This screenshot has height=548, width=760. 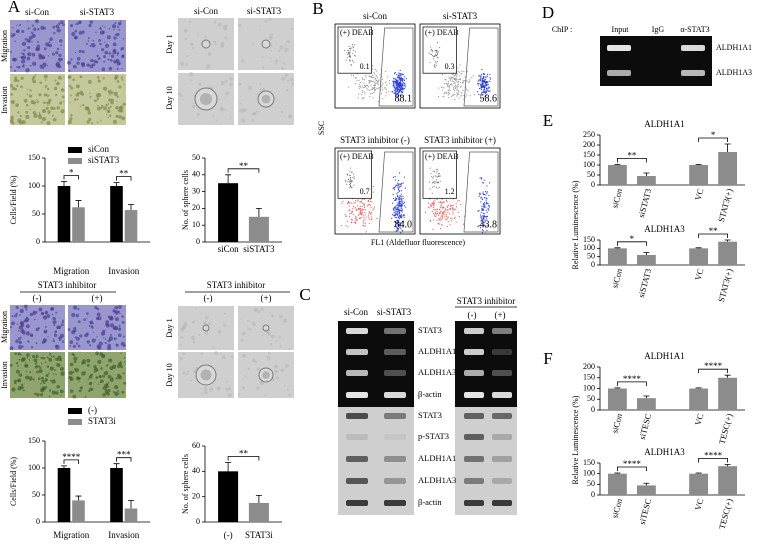 What do you see at coordinates (75, 422) in the screenshot?
I see `legend-swatch` at bounding box center [75, 422].